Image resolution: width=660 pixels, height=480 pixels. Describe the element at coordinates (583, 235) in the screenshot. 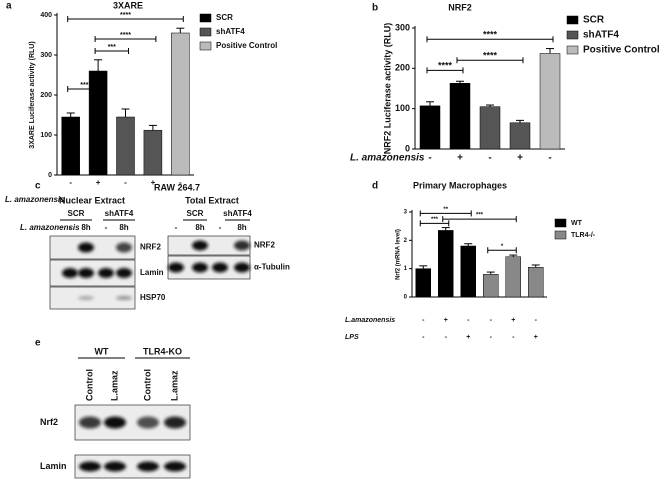

I see `legend-label: TLR4-/-` at that location.